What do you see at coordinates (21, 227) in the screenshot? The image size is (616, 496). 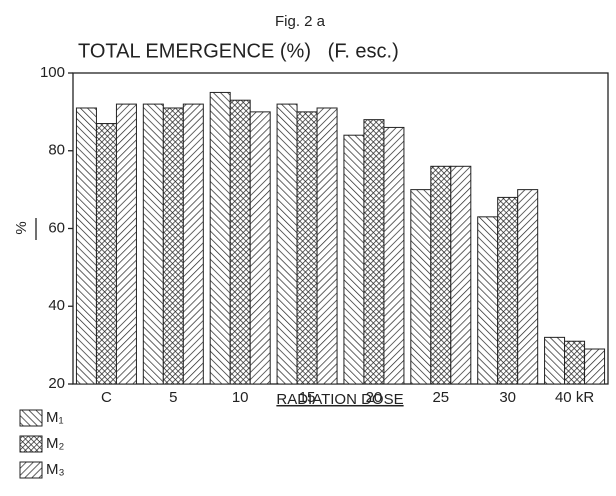 I see `y-axis-label: %` at bounding box center [21, 227].